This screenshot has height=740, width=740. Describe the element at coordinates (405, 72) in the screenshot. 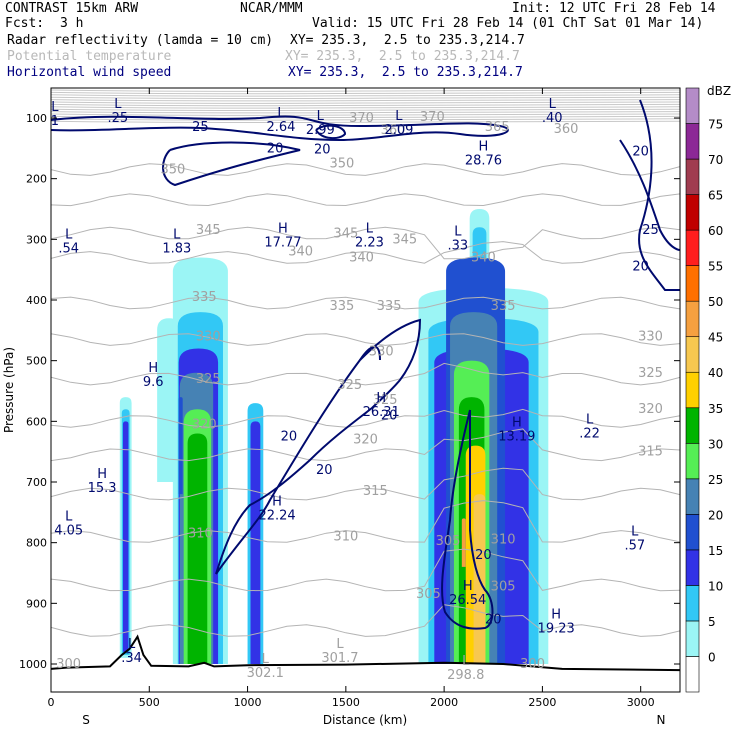

I see `field-3-xy: XY= 235.3, 2.5 to 235.3,214.7` at that location.